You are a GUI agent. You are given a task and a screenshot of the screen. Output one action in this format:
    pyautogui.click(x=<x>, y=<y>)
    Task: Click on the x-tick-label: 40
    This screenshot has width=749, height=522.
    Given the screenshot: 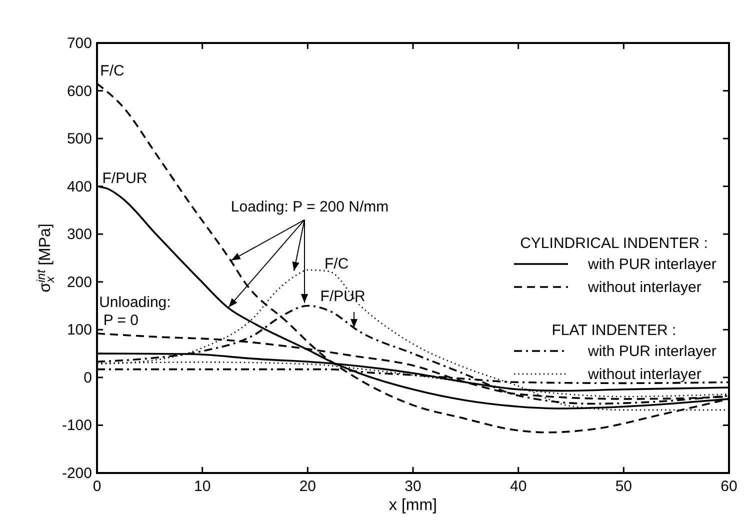 What is the action you would take?
    pyautogui.click(x=518, y=486)
    